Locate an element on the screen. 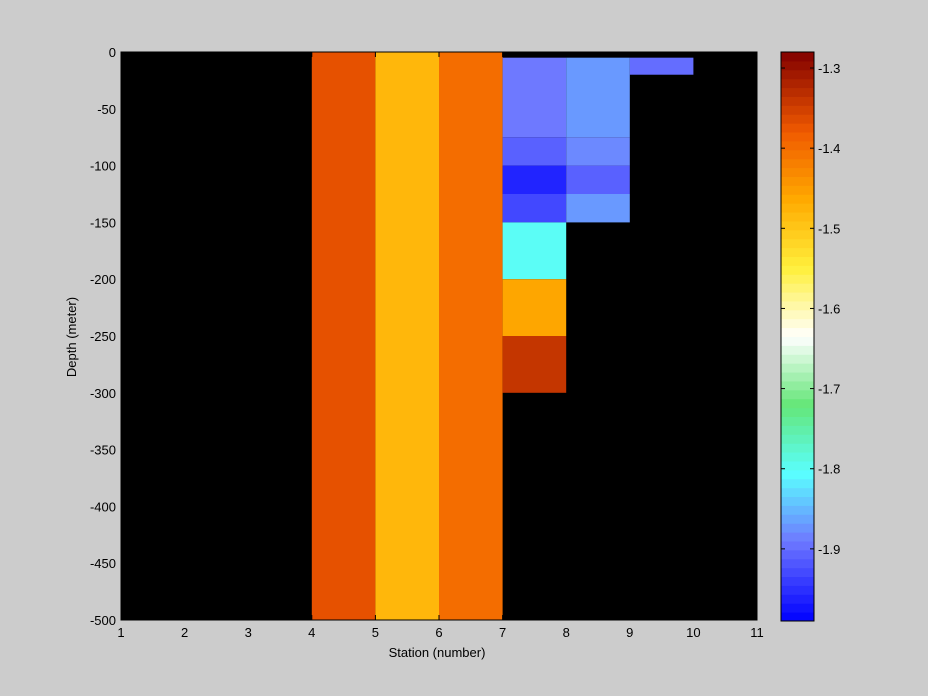 The width and height of the screenshot is (928, 696). colorbar-tick-label: -1.9 is located at coordinates (829, 549).